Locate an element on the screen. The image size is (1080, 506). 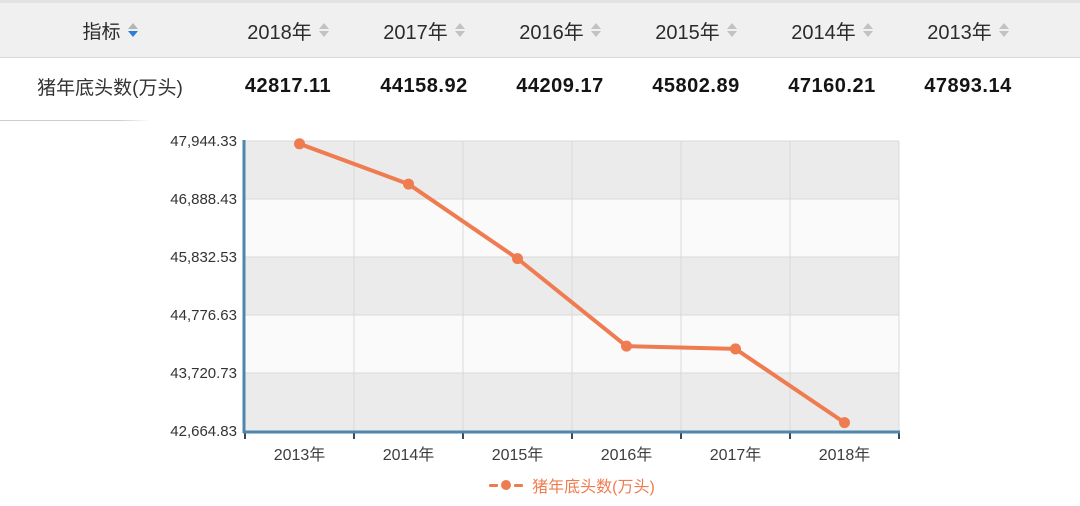
header-cell-indicator: 指标 is located at coordinates (110, 30).